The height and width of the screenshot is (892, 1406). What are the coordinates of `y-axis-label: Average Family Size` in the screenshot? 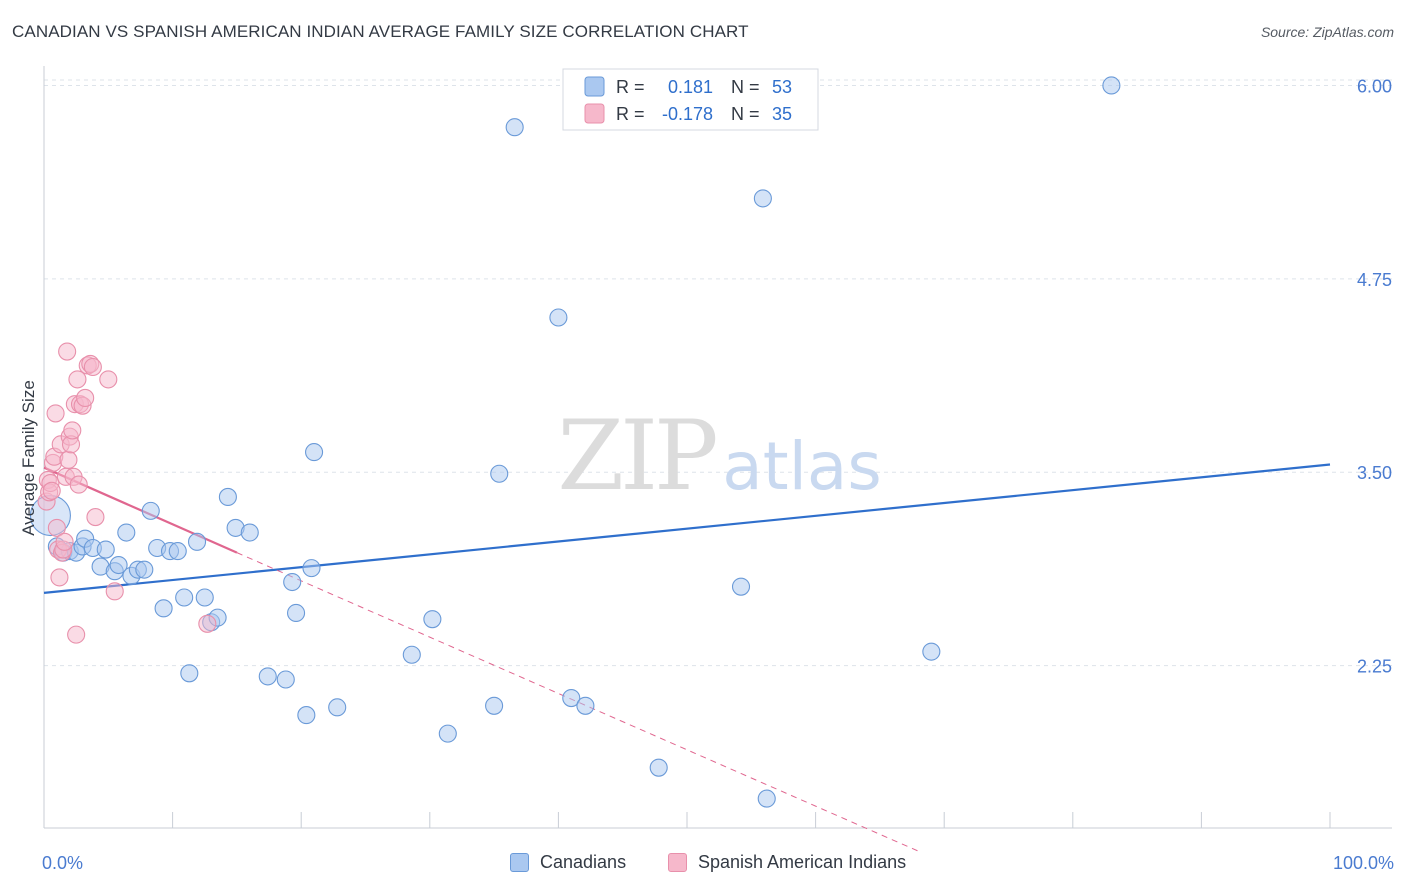 It's located at (28, 458).